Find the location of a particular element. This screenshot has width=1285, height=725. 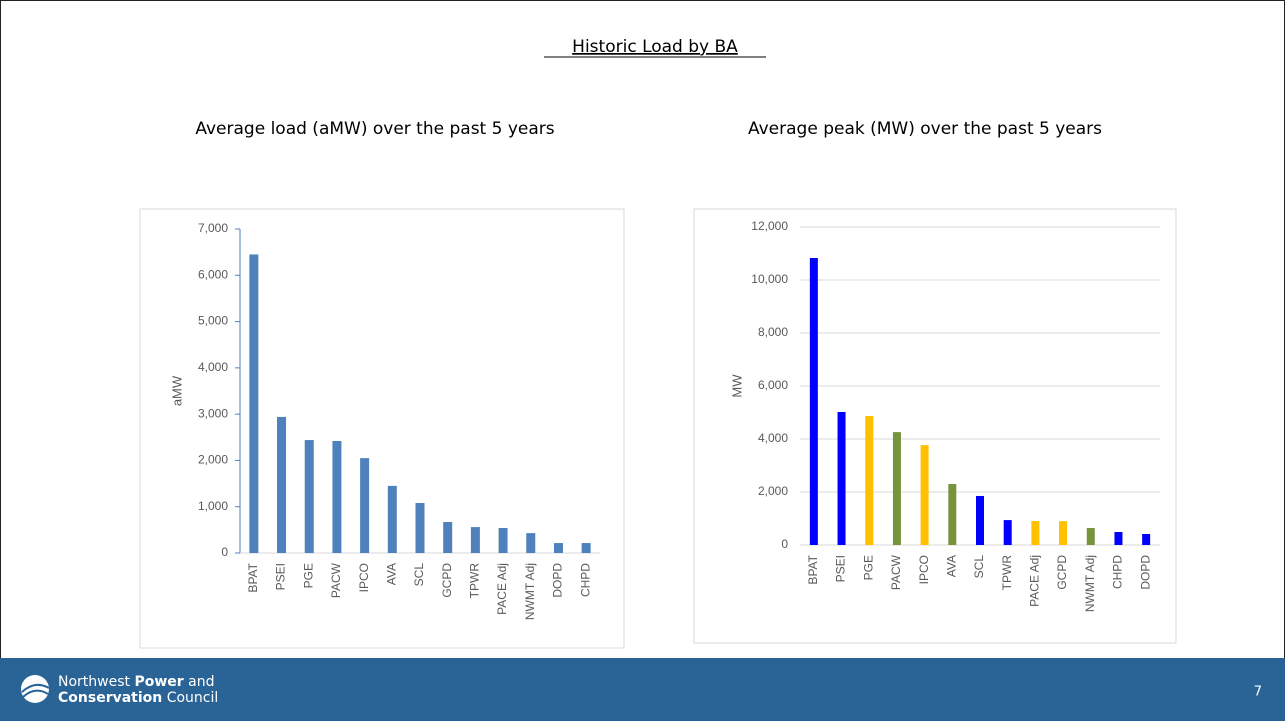

y-tick-label: 3,000 is located at coordinates (213, 413).